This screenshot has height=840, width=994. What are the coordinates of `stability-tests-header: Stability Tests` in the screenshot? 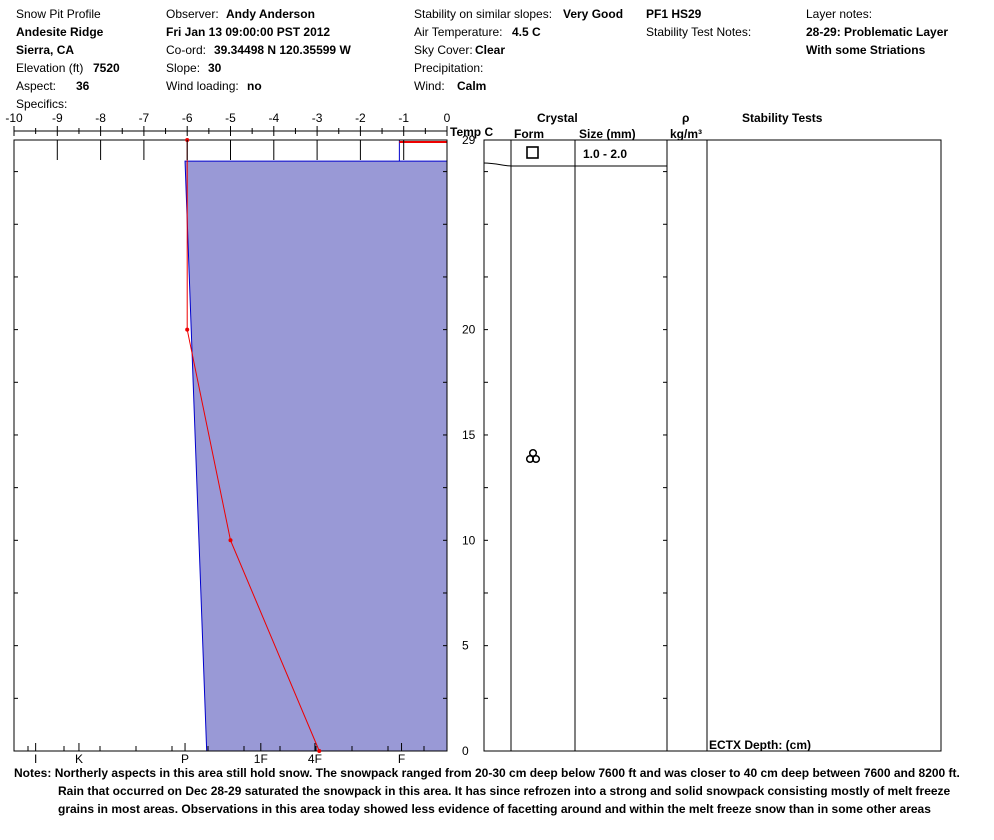 It's located at (782, 118).